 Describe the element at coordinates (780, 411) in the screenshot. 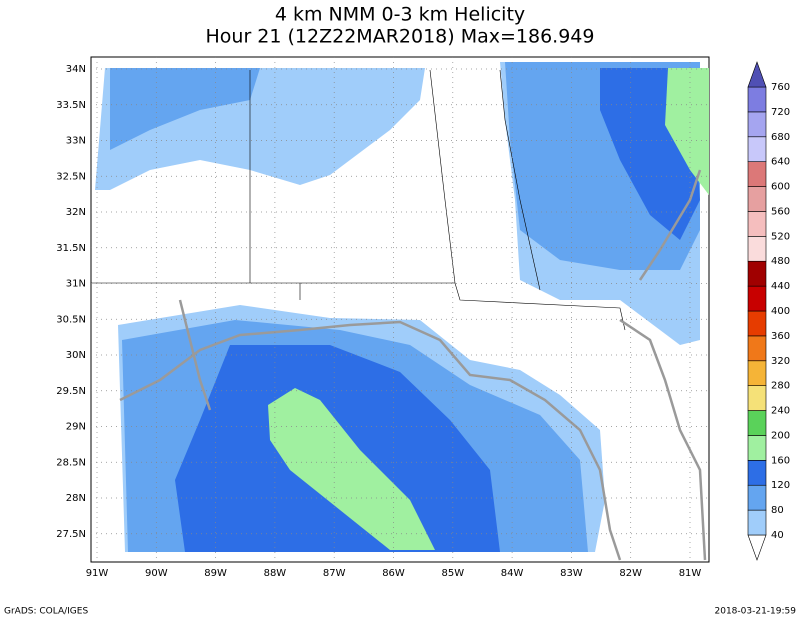

I see `colorbar-label: 240` at that location.